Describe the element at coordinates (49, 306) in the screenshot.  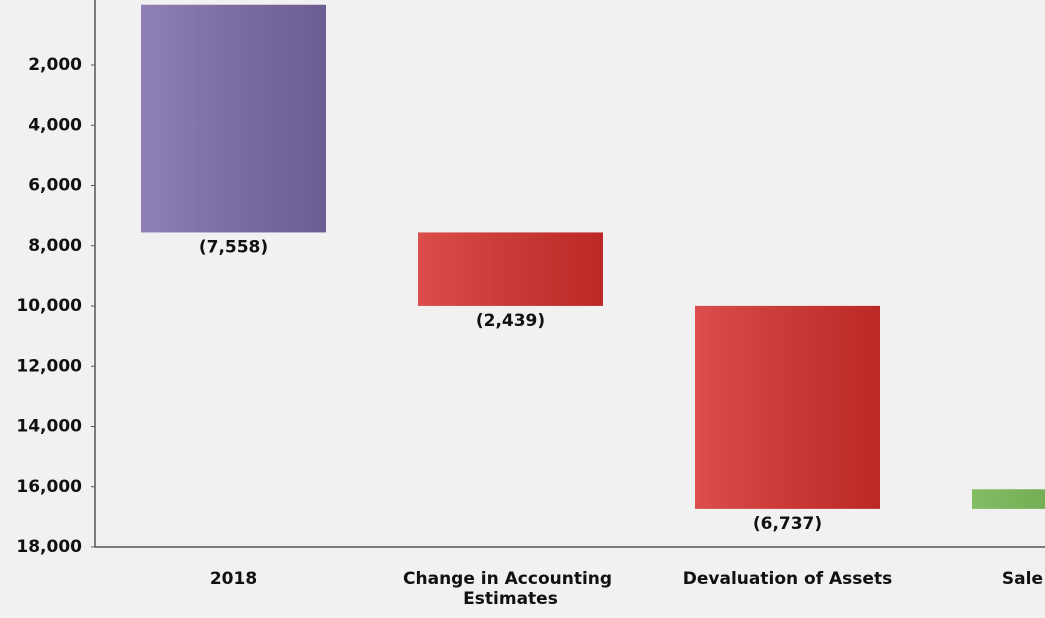
I see `y-tick-label: 10,000` at that location.